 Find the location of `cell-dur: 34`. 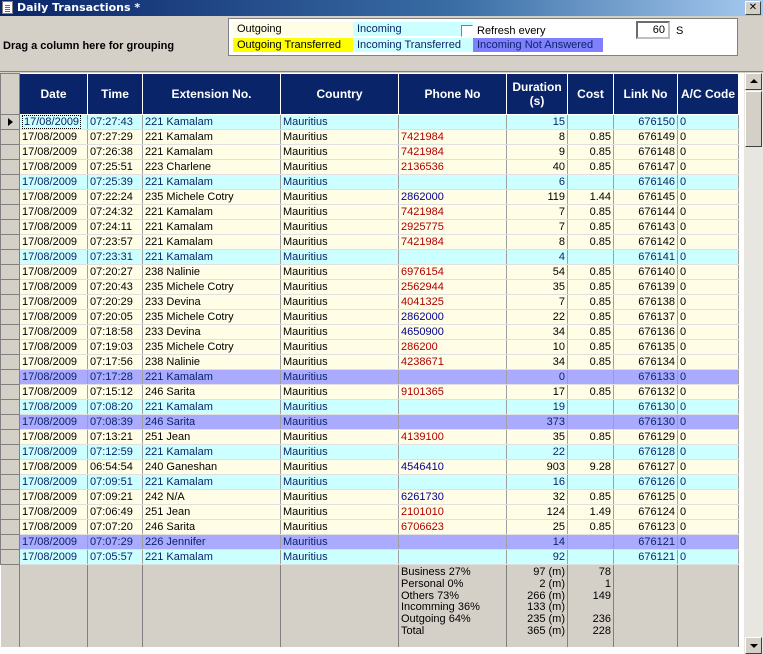

cell-dur: 34 is located at coordinates (537, 362).